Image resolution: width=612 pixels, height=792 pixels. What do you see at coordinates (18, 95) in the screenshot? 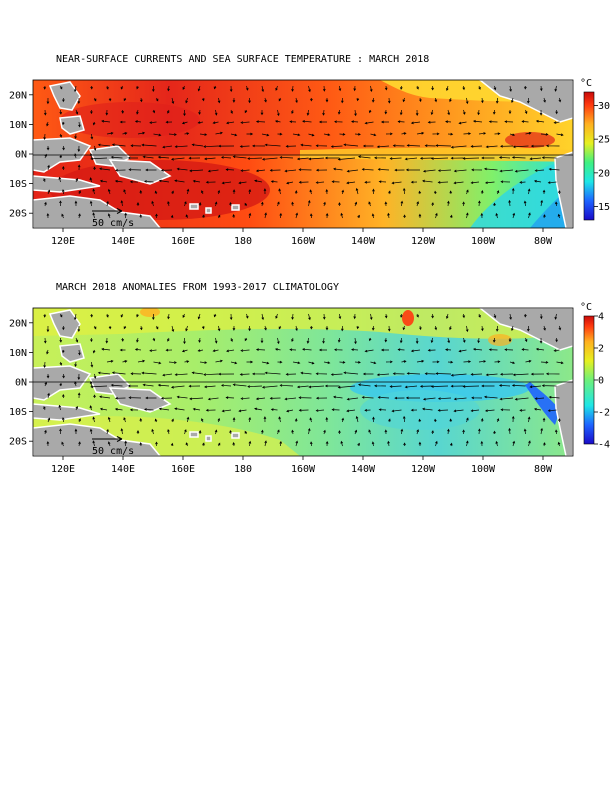
I see `y-tick-label: 20N` at bounding box center [18, 95].